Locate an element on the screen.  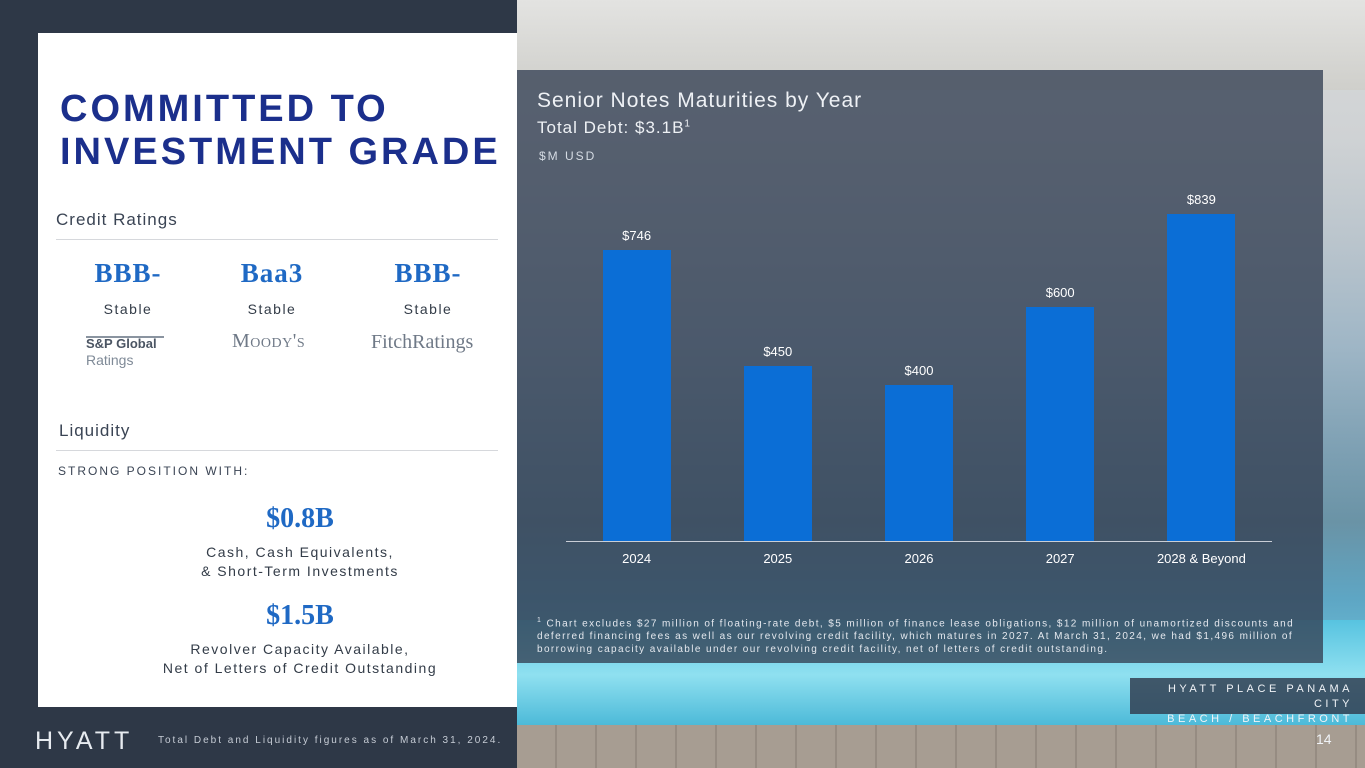
liquidity-divider is located at coordinates (277, 450).